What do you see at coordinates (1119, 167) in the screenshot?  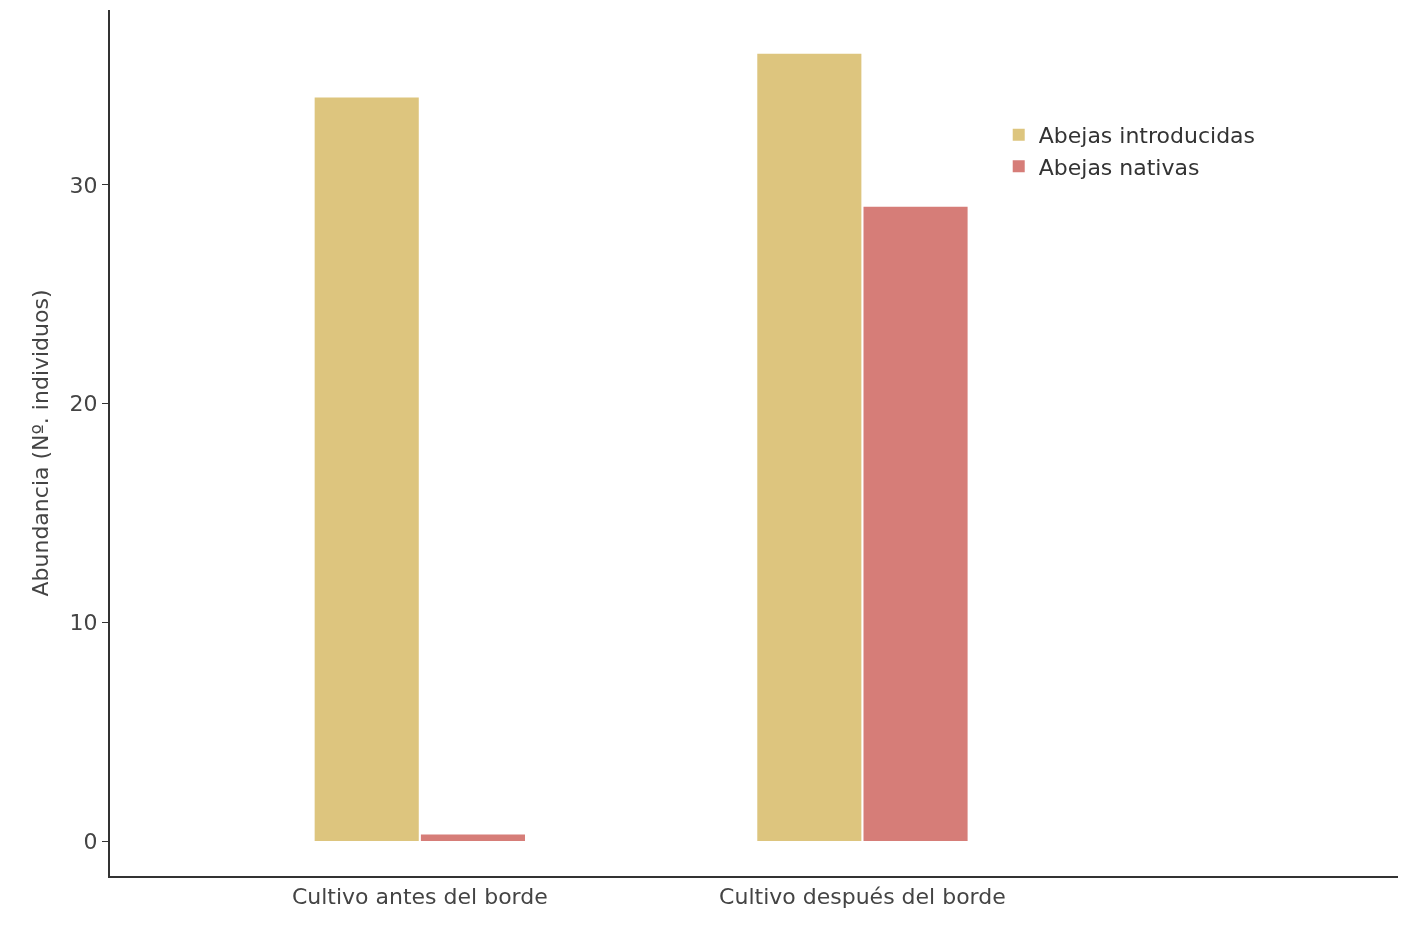 I see `legend-label: Abejas nativas` at bounding box center [1119, 167].